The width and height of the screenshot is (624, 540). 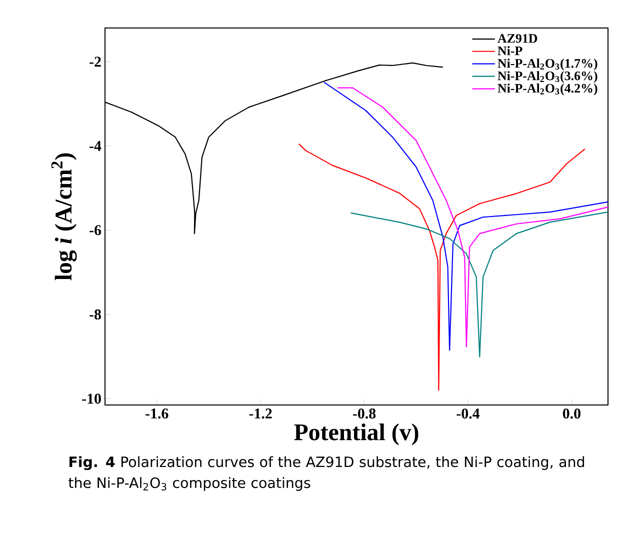 I want to click on x-axis-title: Potential (v), so click(x=356, y=435).